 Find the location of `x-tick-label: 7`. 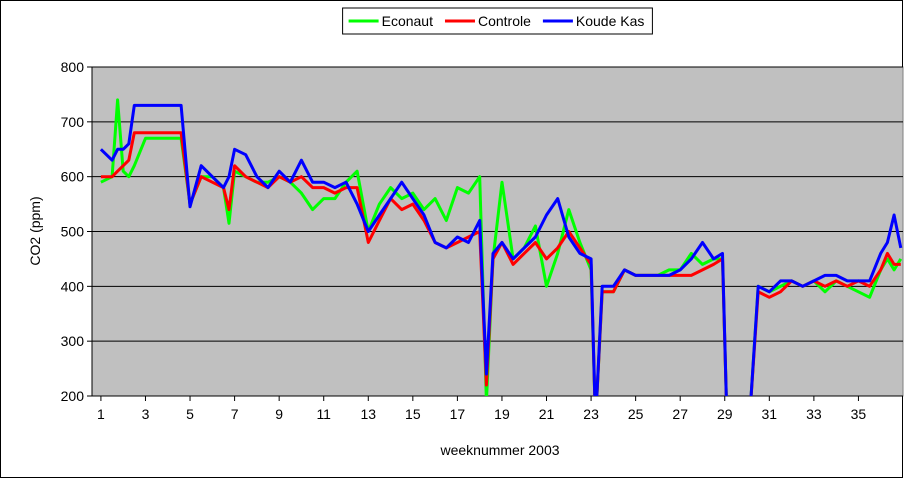

x-tick-label: 7 is located at coordinates (235, 414).